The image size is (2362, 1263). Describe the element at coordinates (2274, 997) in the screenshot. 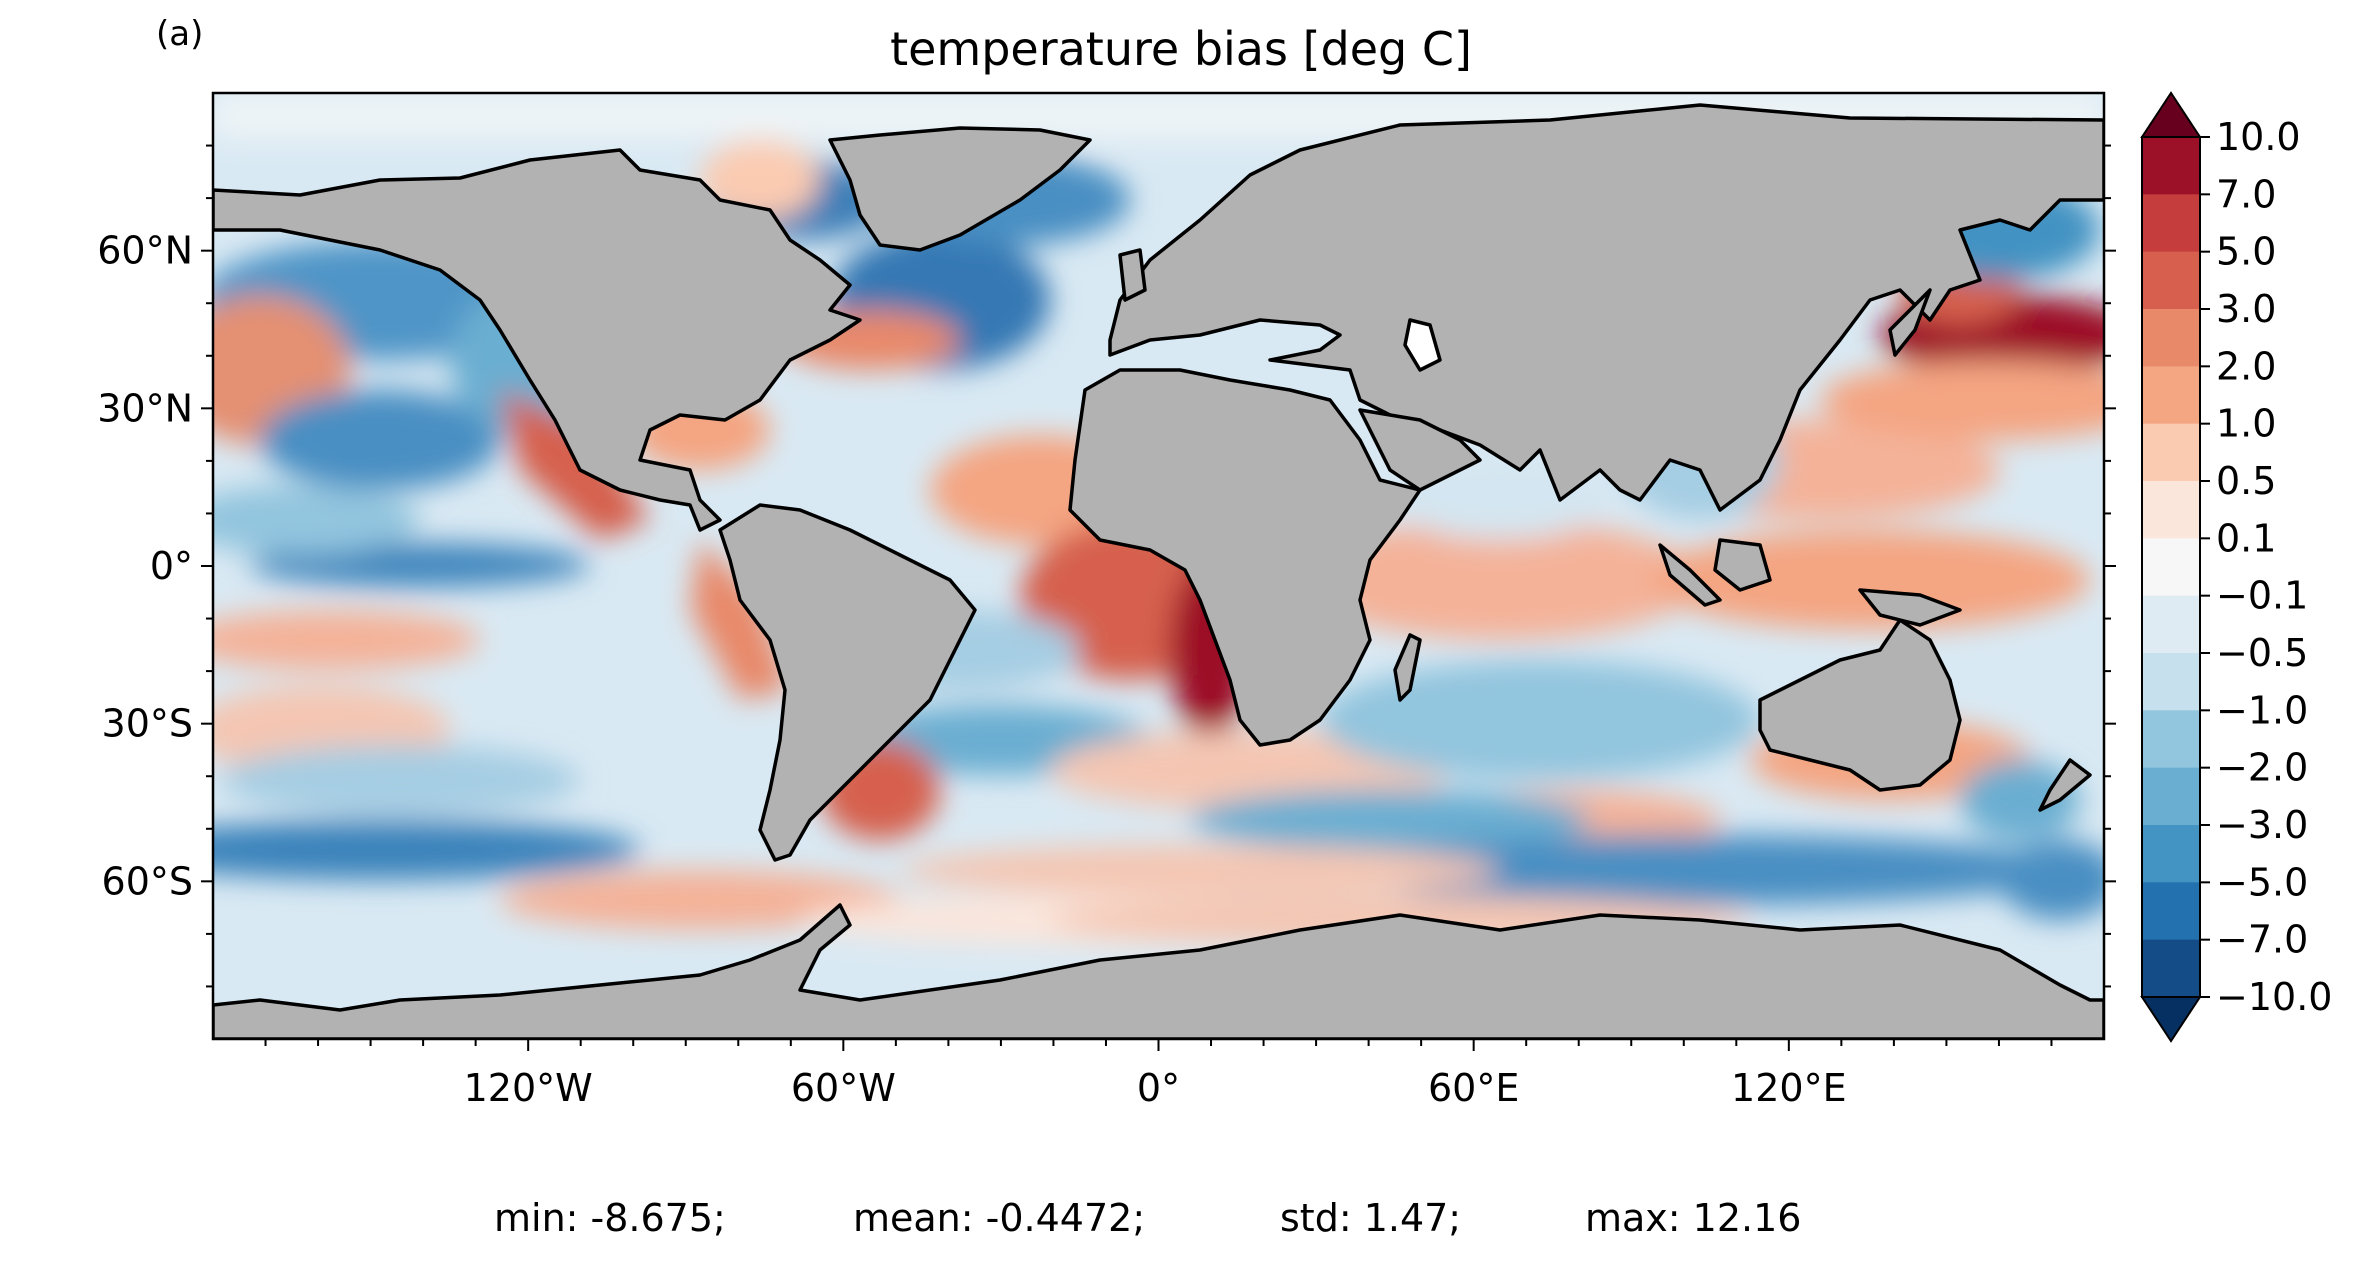

I see `colorbar-tick-label: −10.0` at that location.